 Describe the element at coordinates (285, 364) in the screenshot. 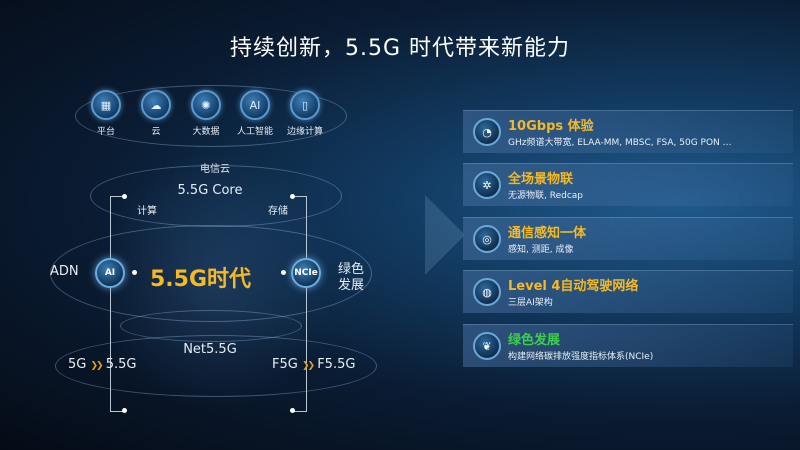

I see `from-f5g: F5G` at that location.